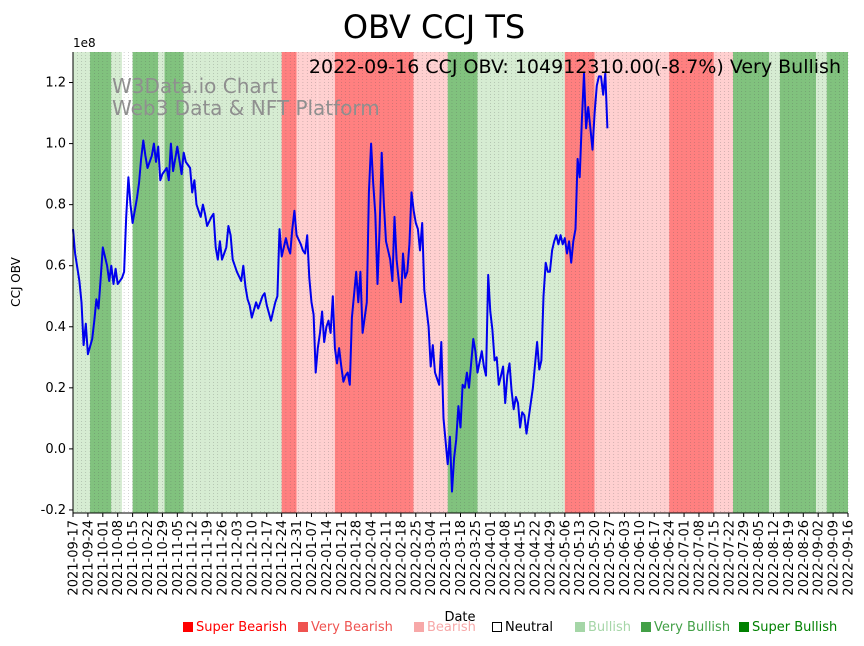 The image size is (864, 646). Describe the element at coordinates (327, 558) in the screenshot. I see `x-tick-label: 2022-01-14` at that location.